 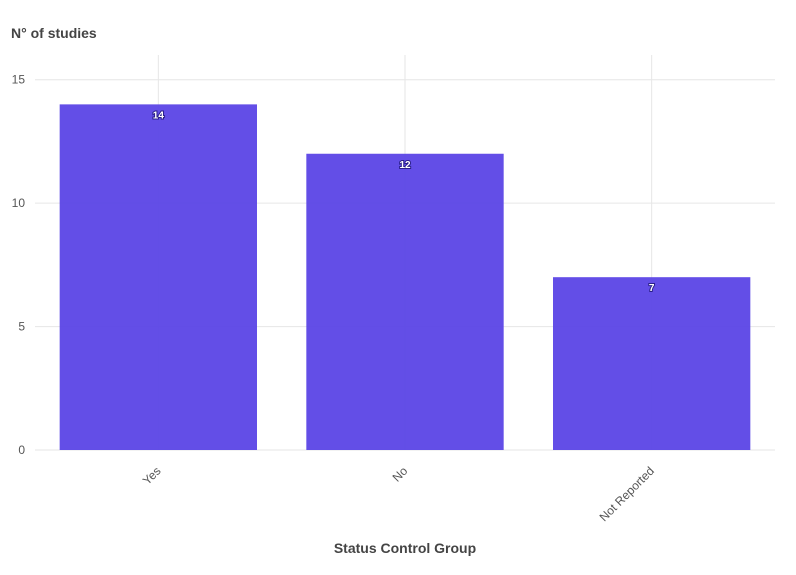 What do you see at coordinates (21, 327) in the screenshot?
I see `y-tick-label: 5` at bounding box center [21, 327].